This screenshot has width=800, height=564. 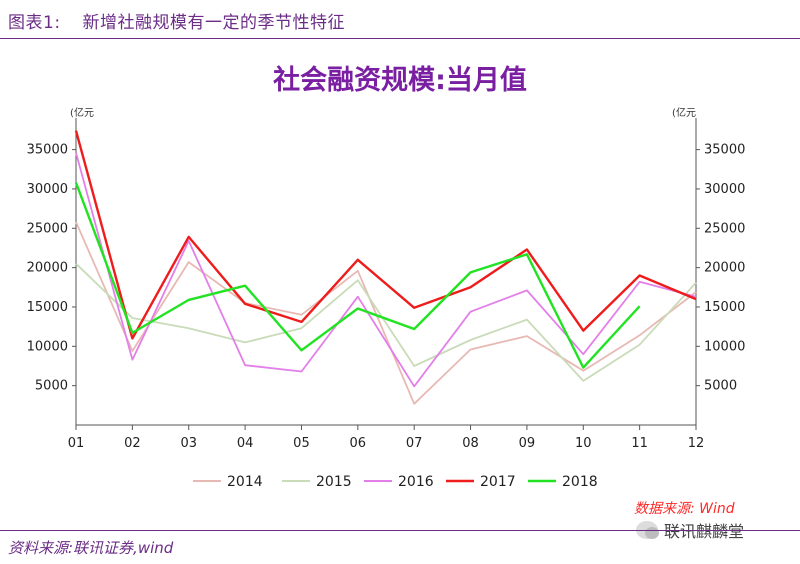 What do you see at coordinates (724, 228) in the screenshot?
I see `y-tick-label-right: 25000` at bounding box center [724, 228].